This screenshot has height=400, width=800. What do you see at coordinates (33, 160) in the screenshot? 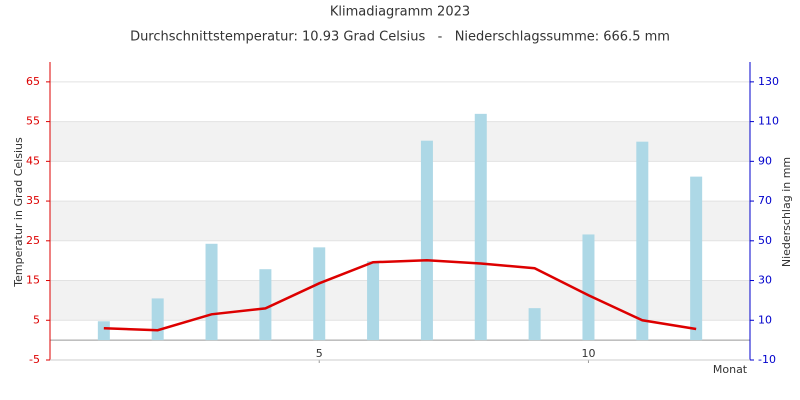
I see `y-tick-label: 45` at bounding box center [33, 160].